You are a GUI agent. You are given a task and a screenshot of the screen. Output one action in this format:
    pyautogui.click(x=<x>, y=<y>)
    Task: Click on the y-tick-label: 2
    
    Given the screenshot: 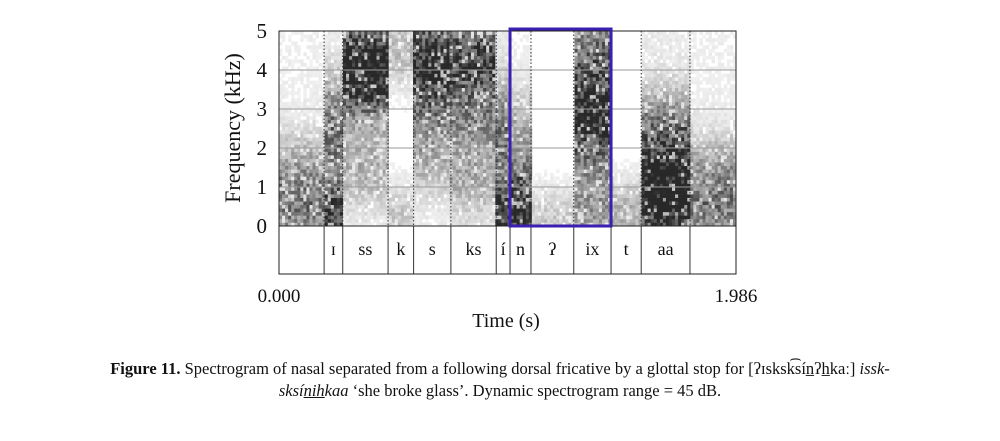 What is the action you would take?
    pyautogui.click(x=262, y=148)
    